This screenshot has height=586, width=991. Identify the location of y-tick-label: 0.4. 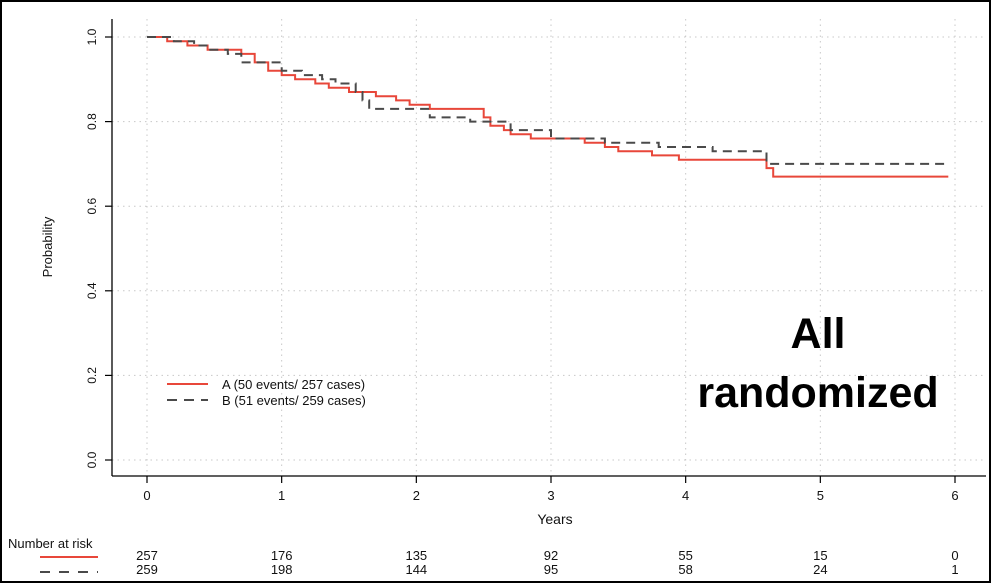
(92, 290).